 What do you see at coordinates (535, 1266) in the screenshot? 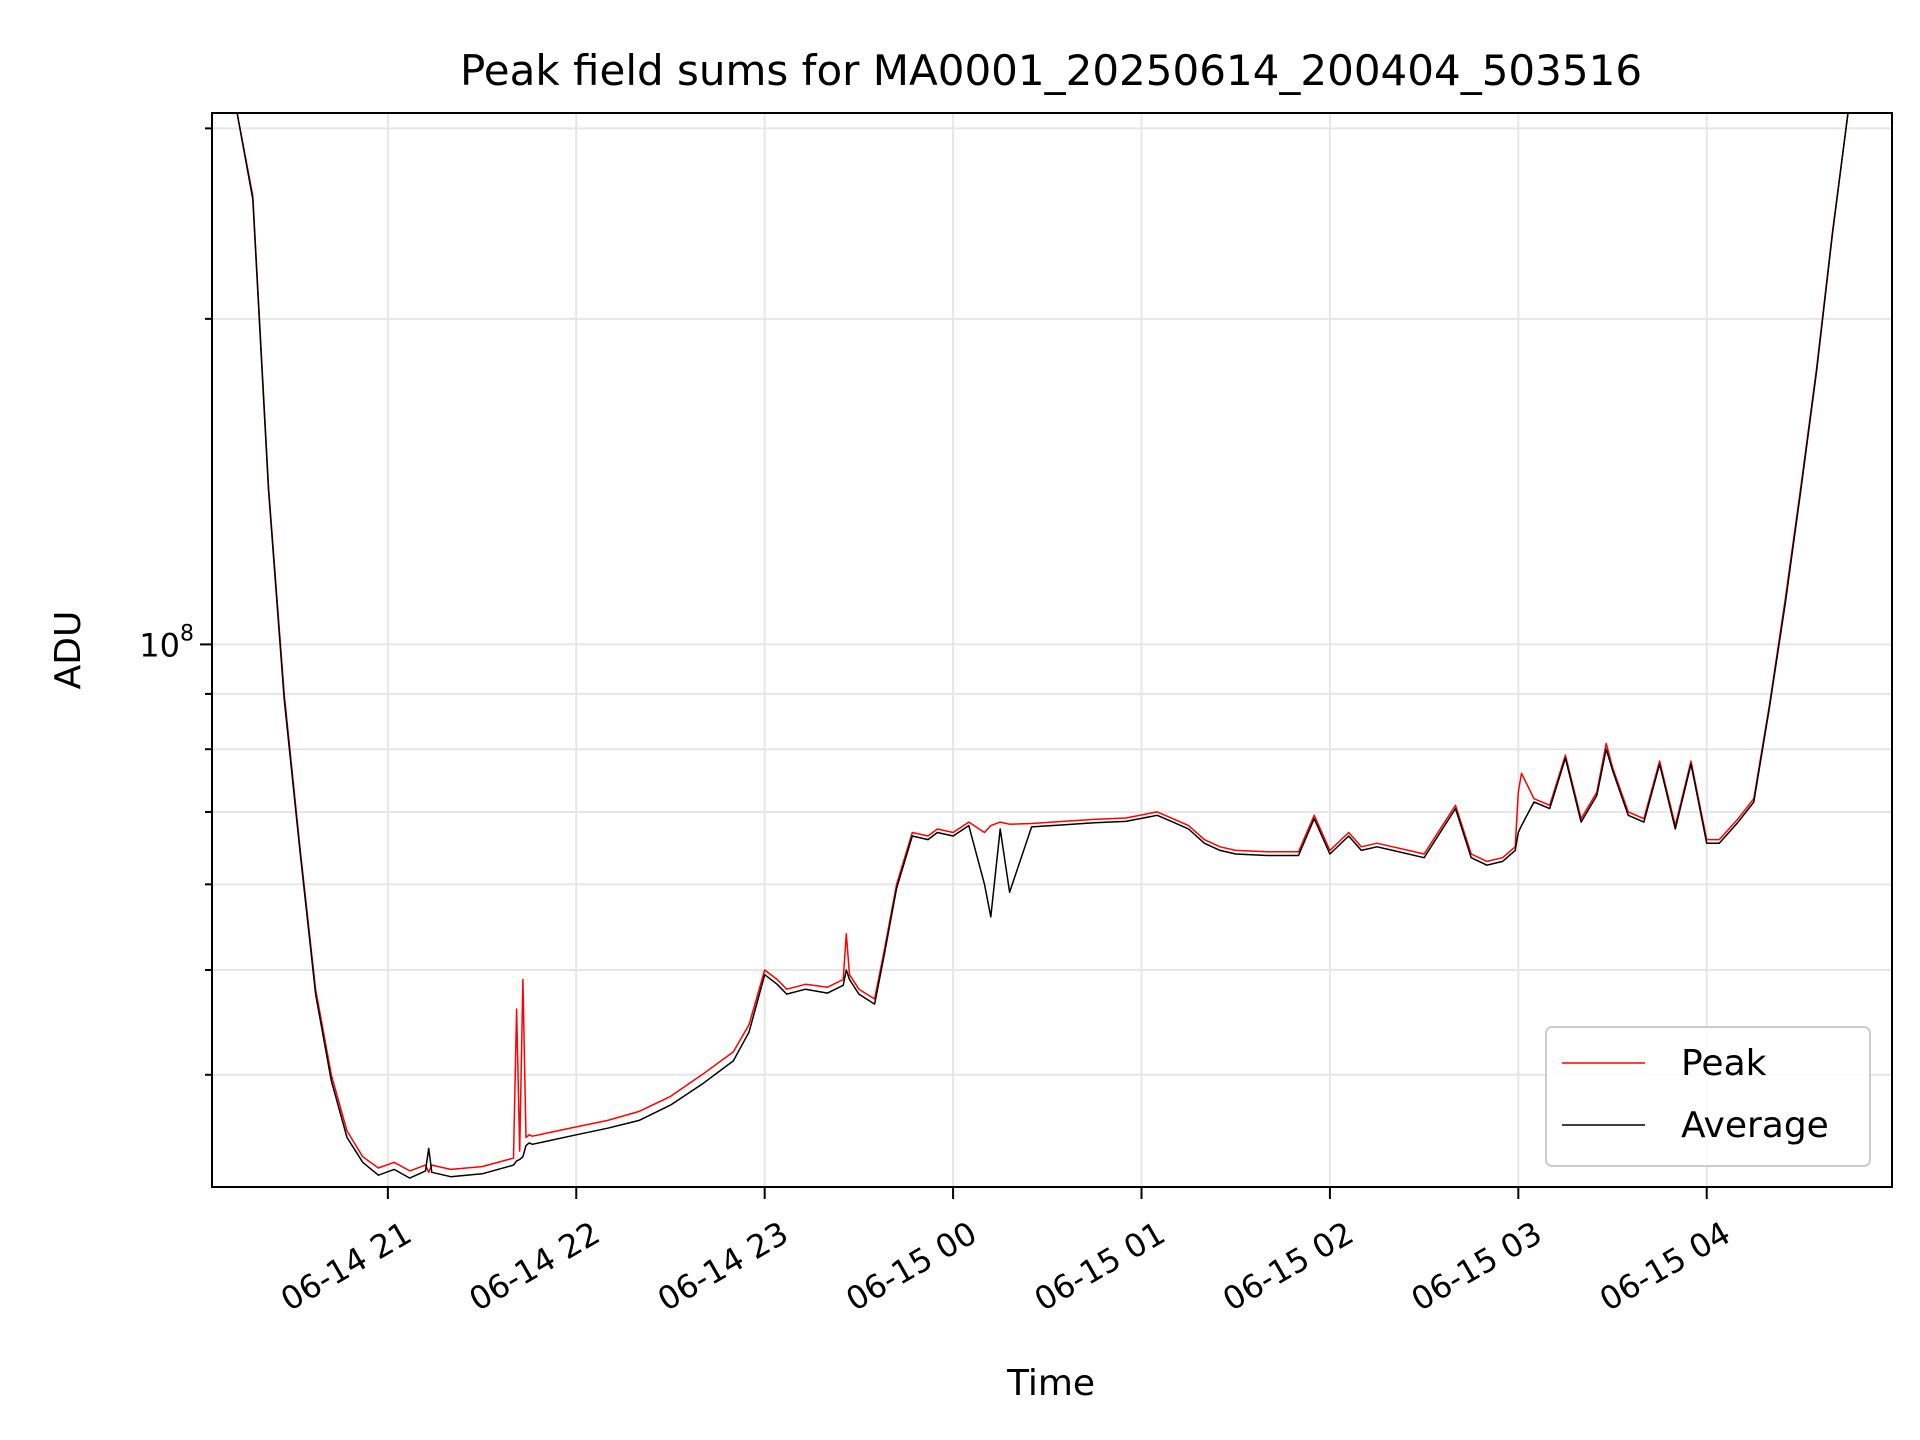
I see `x-tick-label: 06-14 22` at bounding box center [535, 1266].